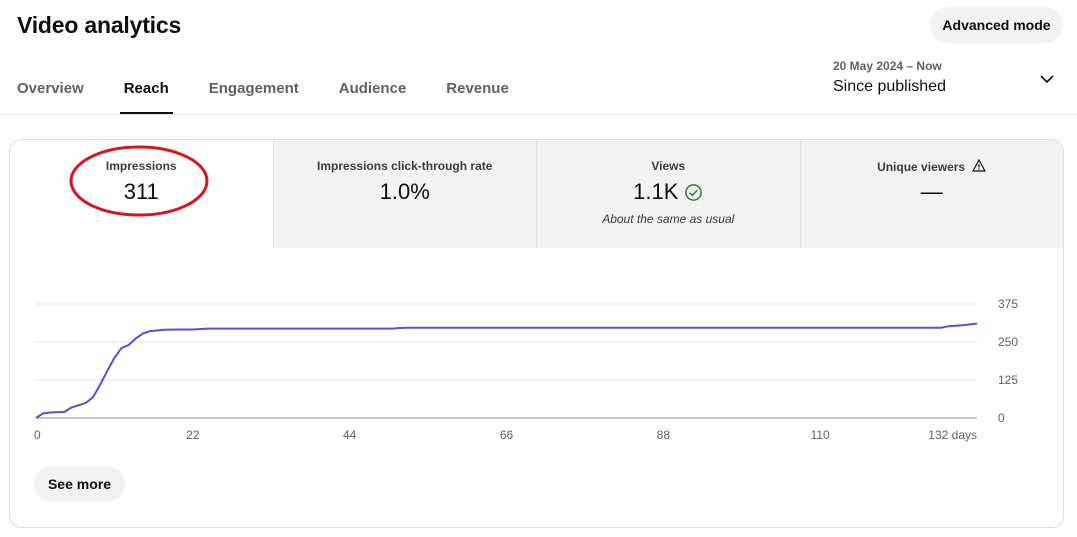 The height and width of the screenshot is (537, 1077). I want to click on metric-label: Views, so click(668, 166).